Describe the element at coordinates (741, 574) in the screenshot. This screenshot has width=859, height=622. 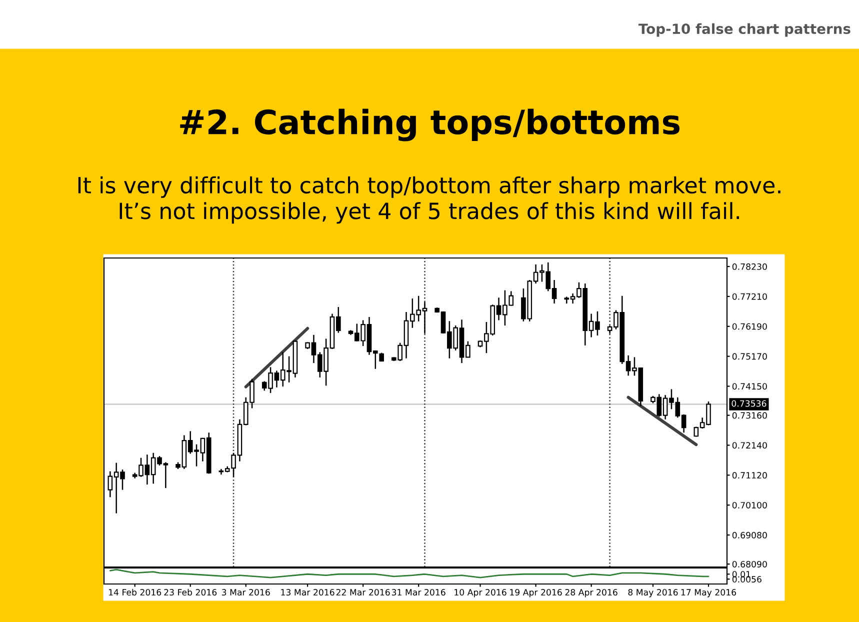
I see `y-tick-label: 0.01` at that location.